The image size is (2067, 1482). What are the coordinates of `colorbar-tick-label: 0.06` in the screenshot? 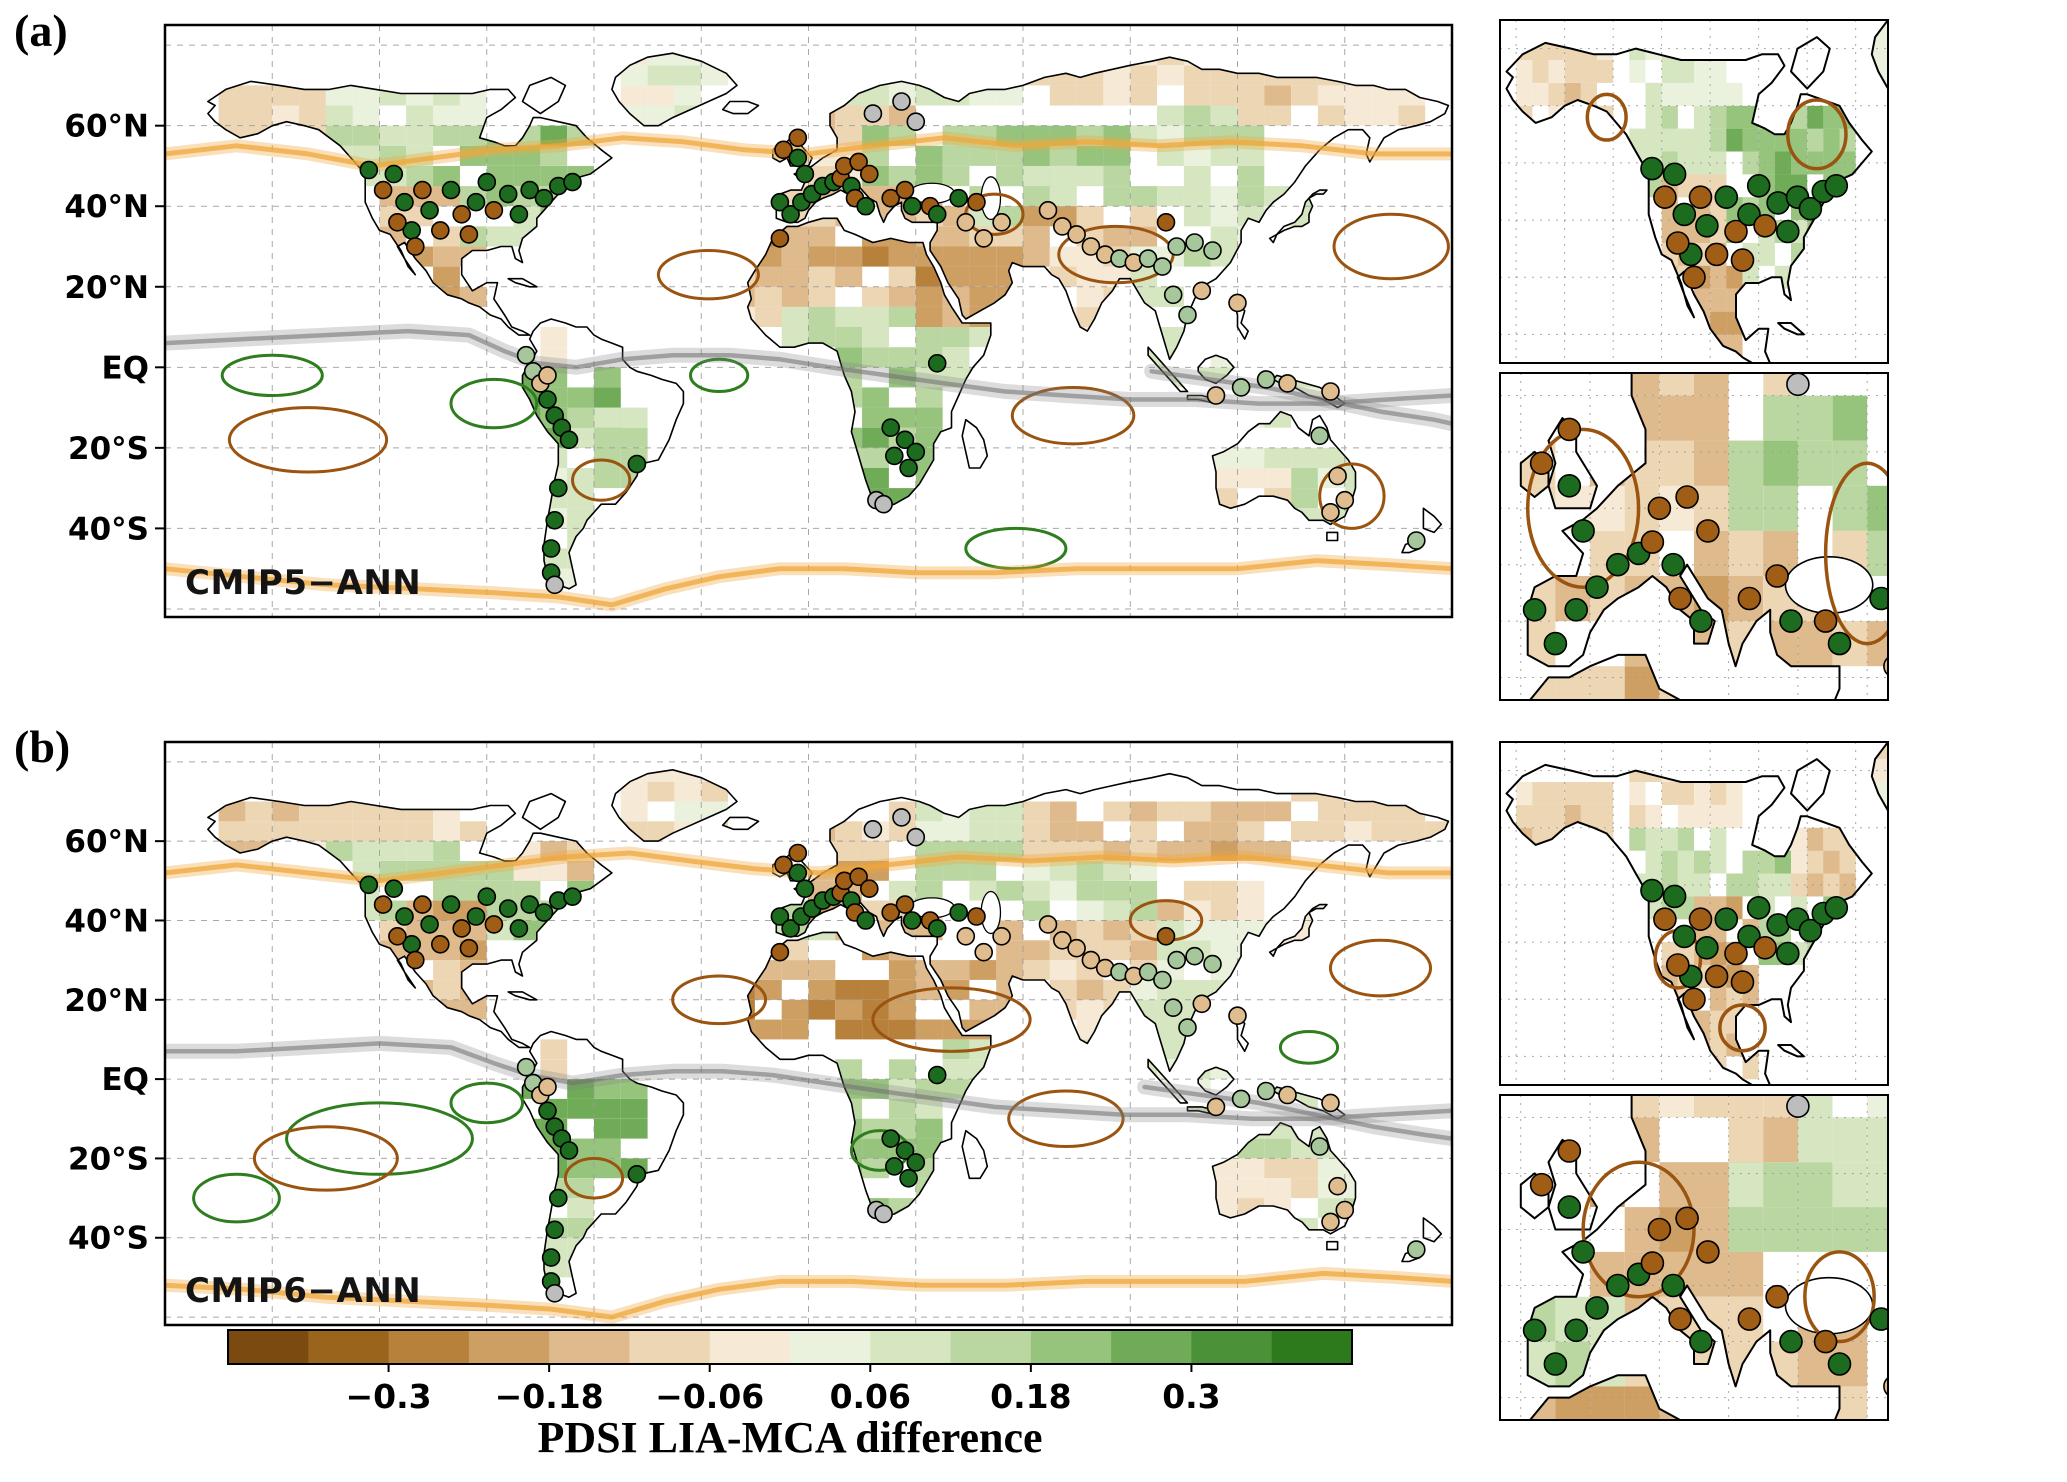 It's located at (870, 1396).